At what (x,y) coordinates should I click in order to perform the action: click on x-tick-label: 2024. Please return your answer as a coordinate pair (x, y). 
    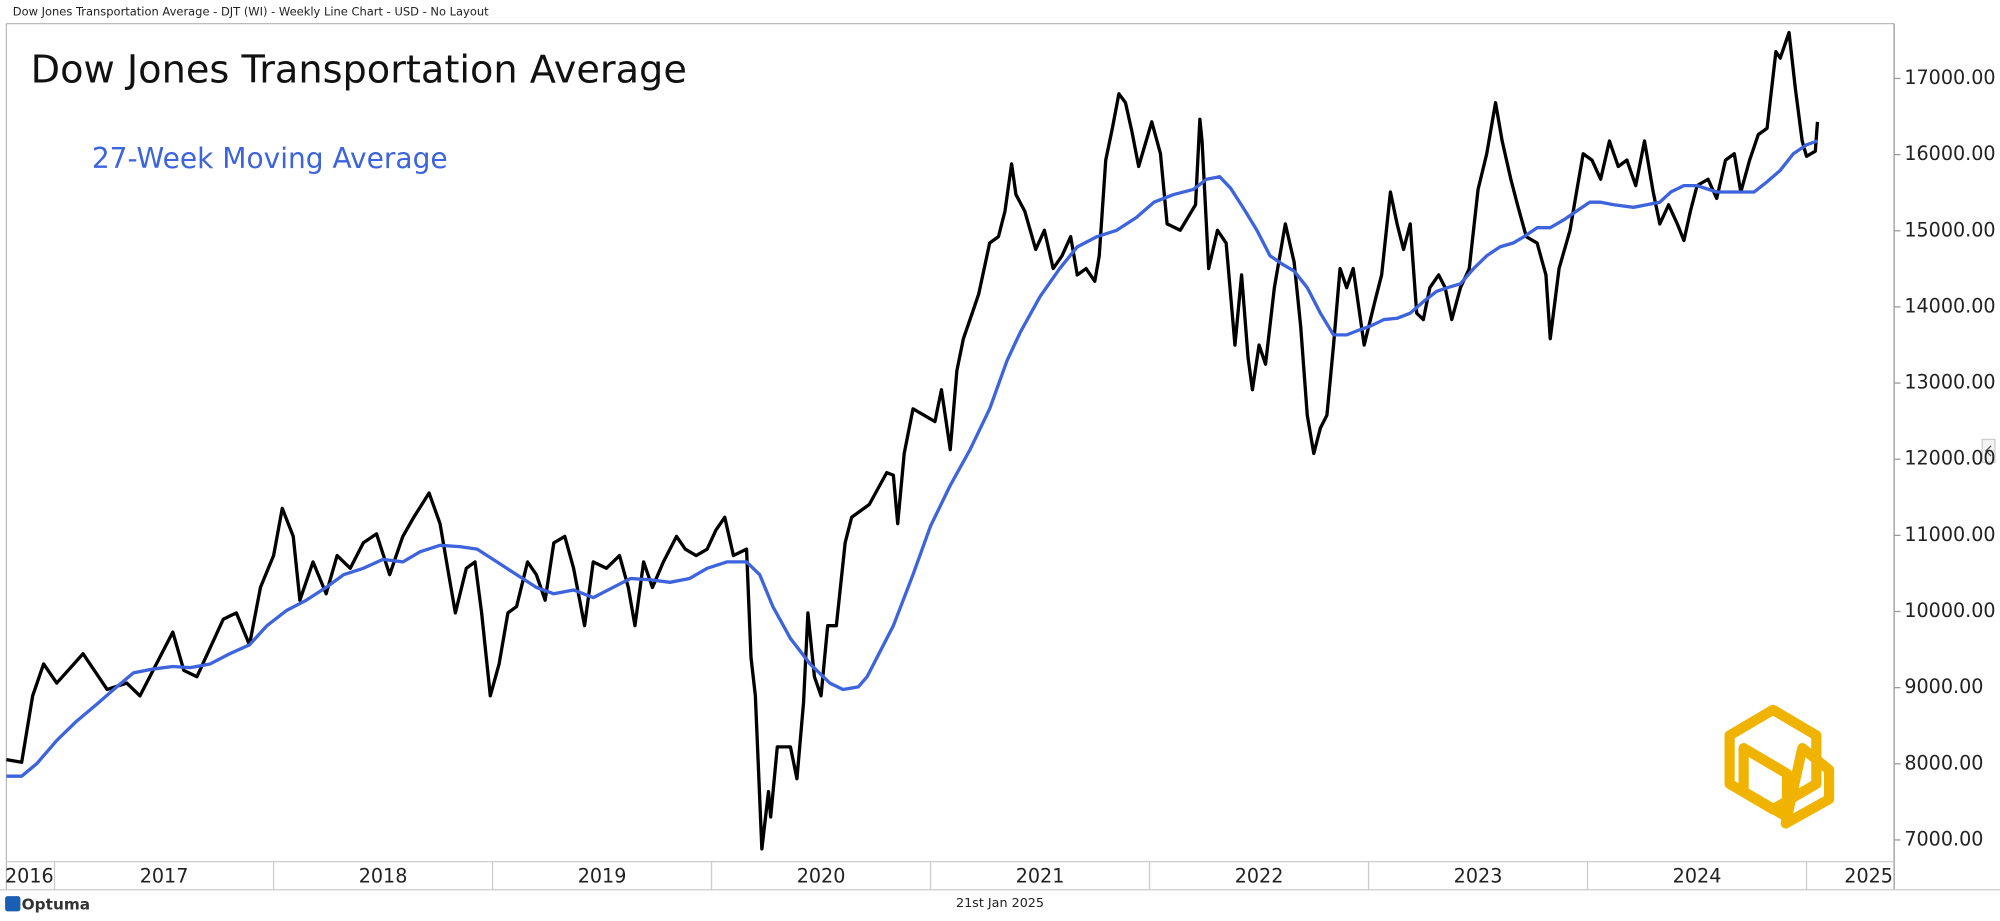
    Looking at the image, I should click on (1697, 875).